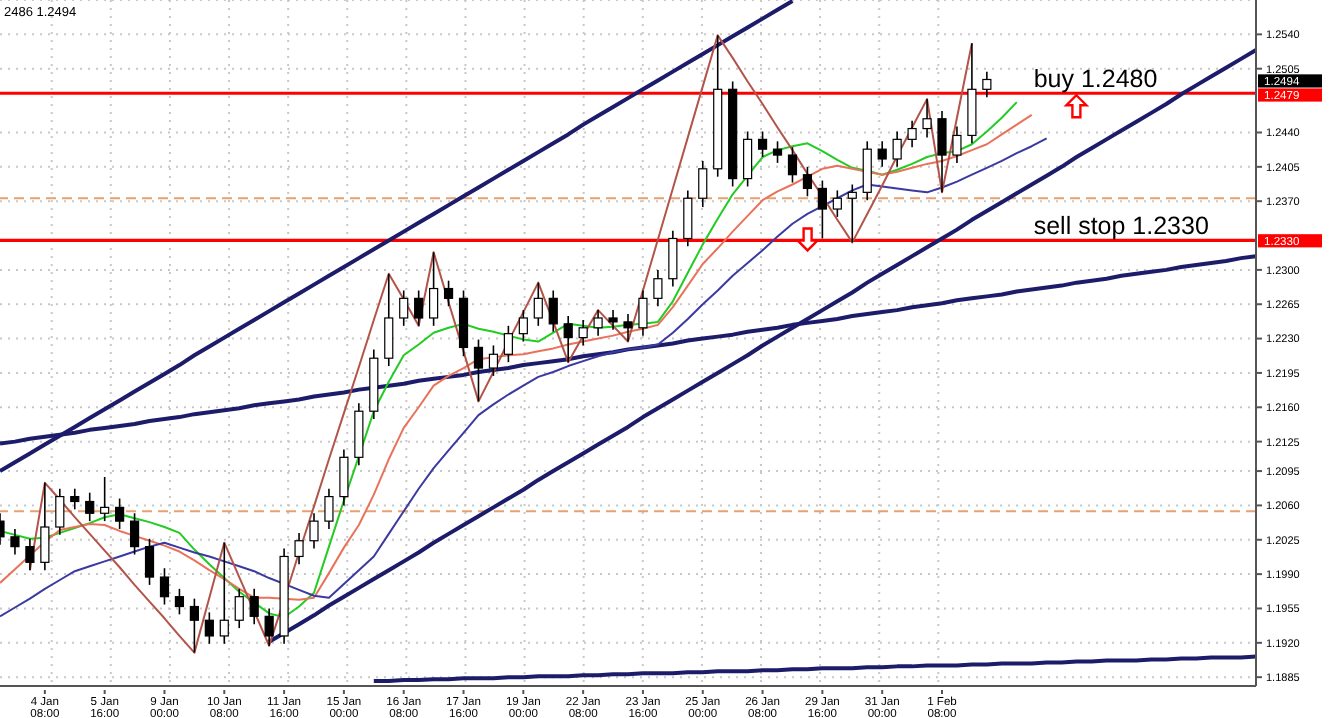 Image resolution: width=1330 pixels, height=718 pixels. I want to click on ref-line-label: buy 1.2480, so click(1095, 79).